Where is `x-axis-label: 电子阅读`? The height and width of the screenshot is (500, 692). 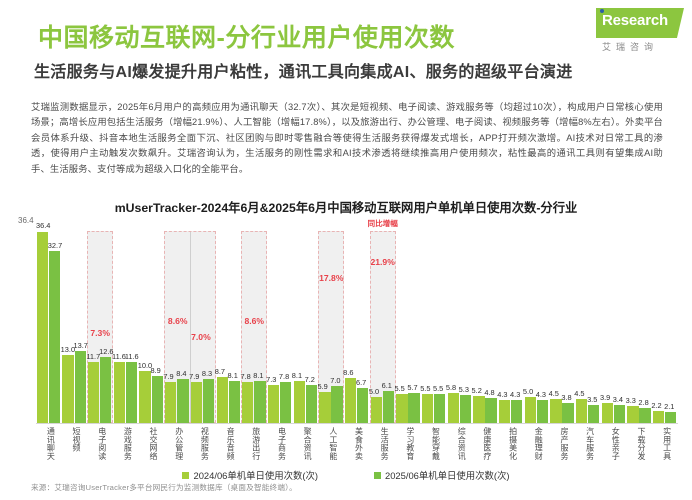
x-axis-label: 电子阅读 is located at coordinates (102, 444).